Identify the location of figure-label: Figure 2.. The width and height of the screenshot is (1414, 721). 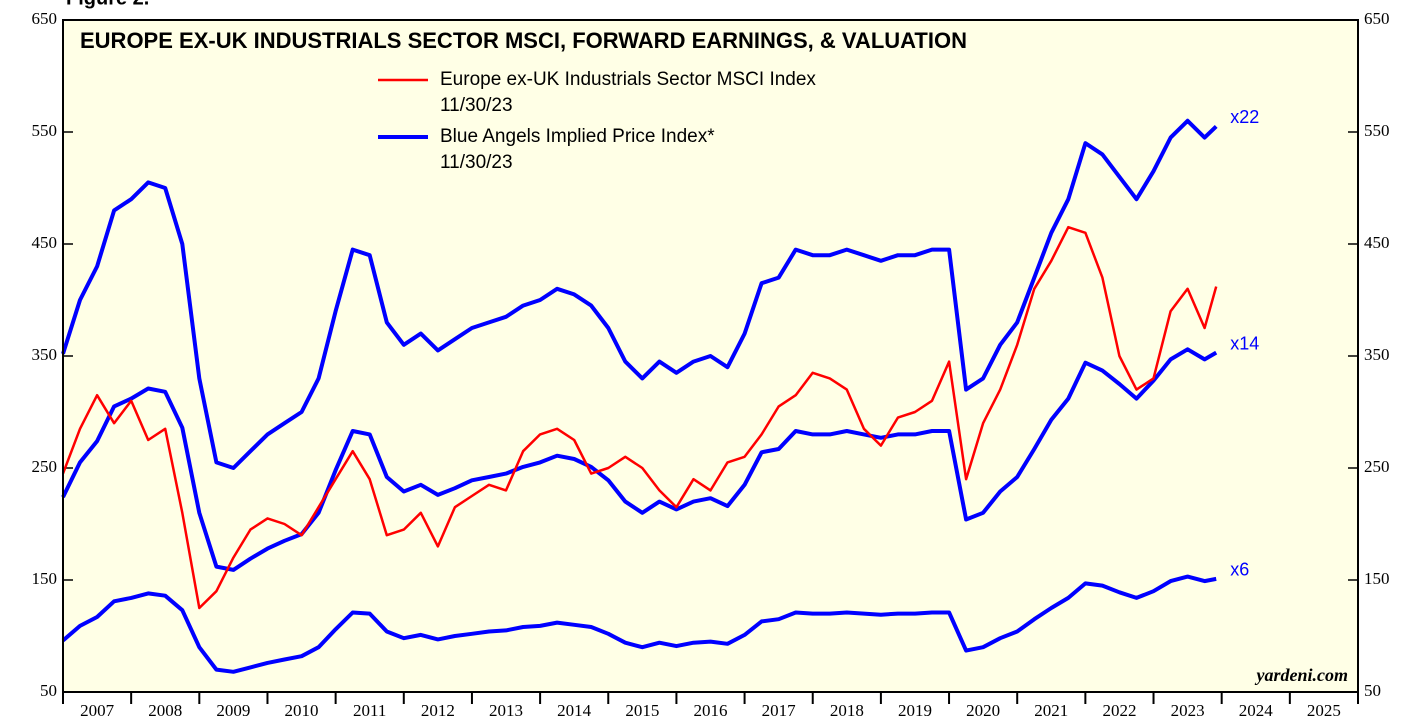
(107, 4).